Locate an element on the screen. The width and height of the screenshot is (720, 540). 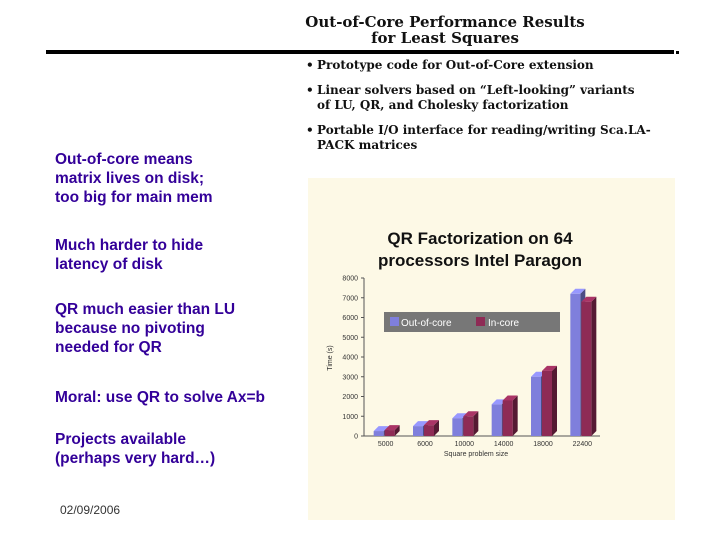
y-tick-label: 1000 is located at coordinates (350, 417).